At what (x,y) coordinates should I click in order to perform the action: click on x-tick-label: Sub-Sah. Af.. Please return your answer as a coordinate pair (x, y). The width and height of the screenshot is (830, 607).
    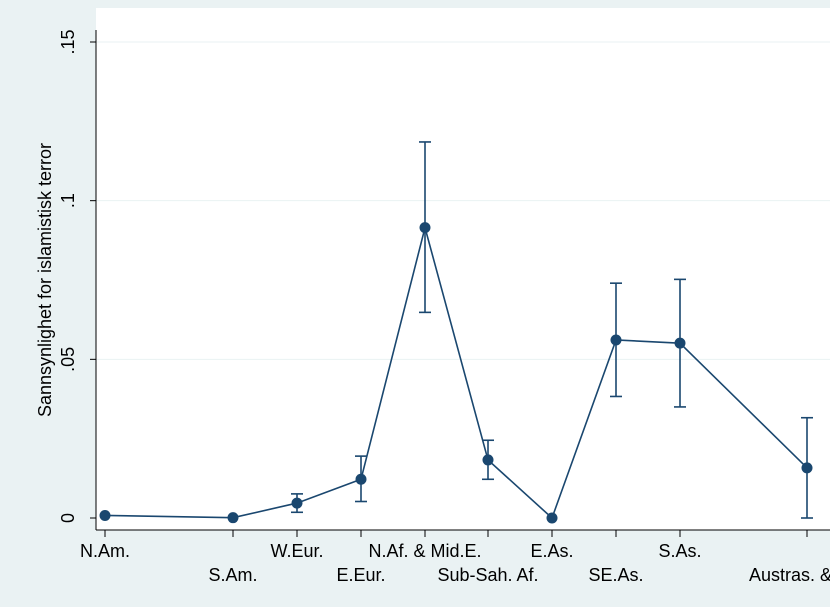
    Looking at the image, I should click on (487, 575).